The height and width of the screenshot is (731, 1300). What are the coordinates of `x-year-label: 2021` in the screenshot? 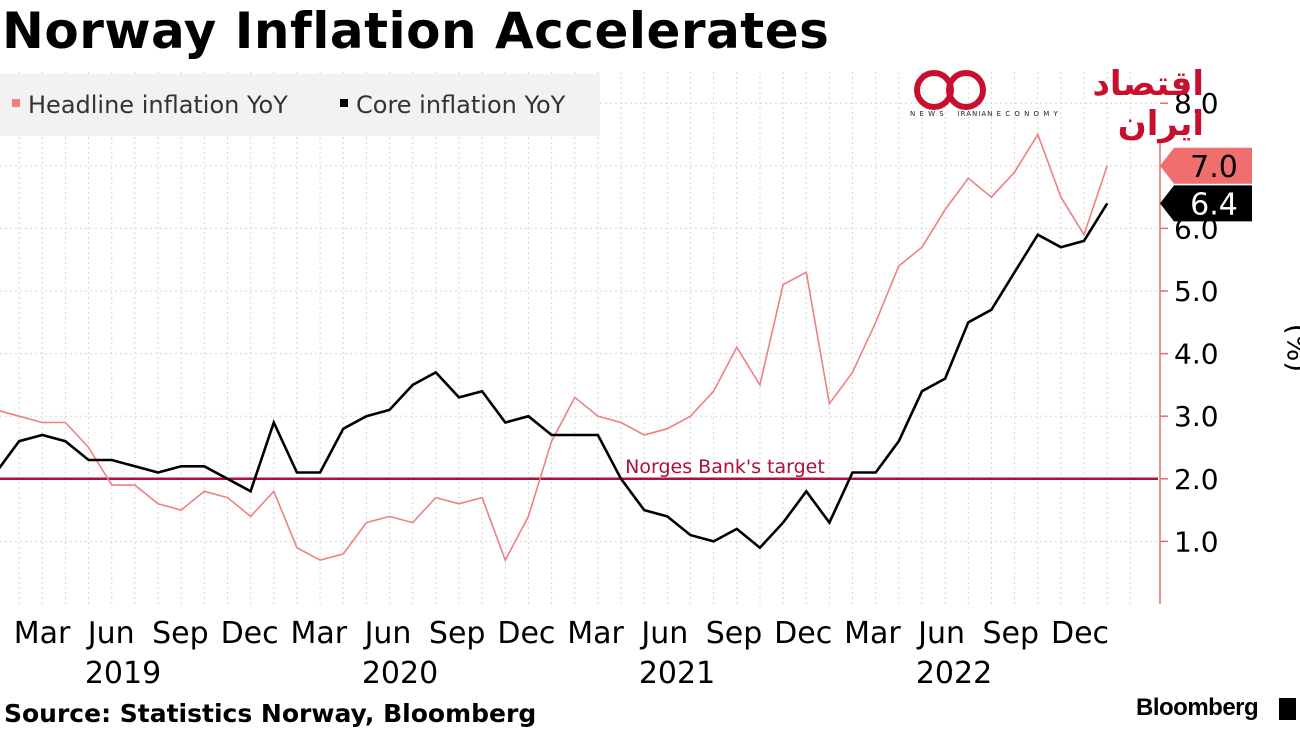 It's located at (677, 673).